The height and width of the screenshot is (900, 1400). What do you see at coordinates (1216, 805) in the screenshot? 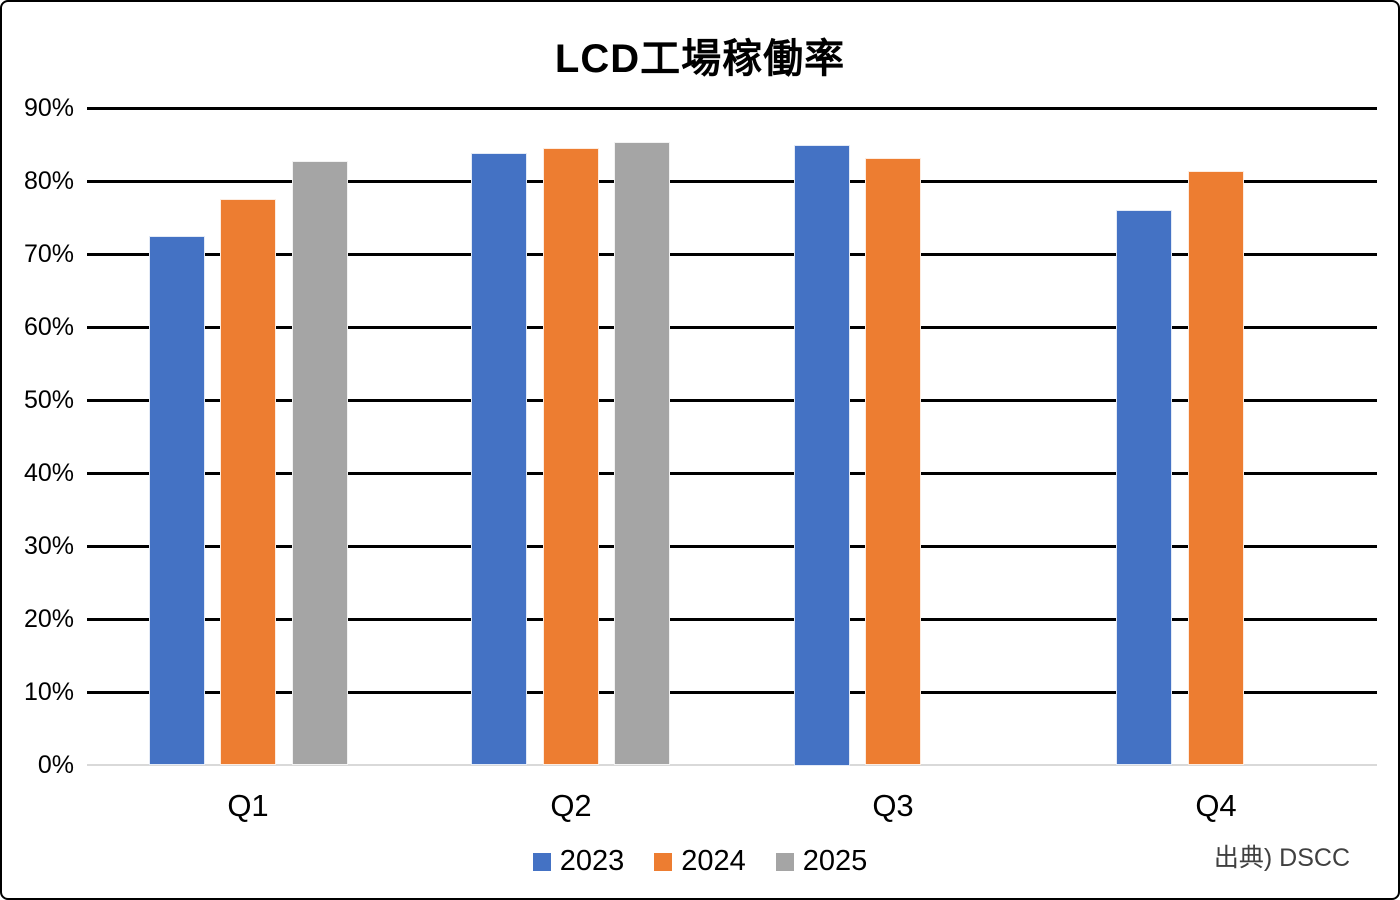
I see `x-tick-label-q4: Q4` at bounding box center [1216, 805].